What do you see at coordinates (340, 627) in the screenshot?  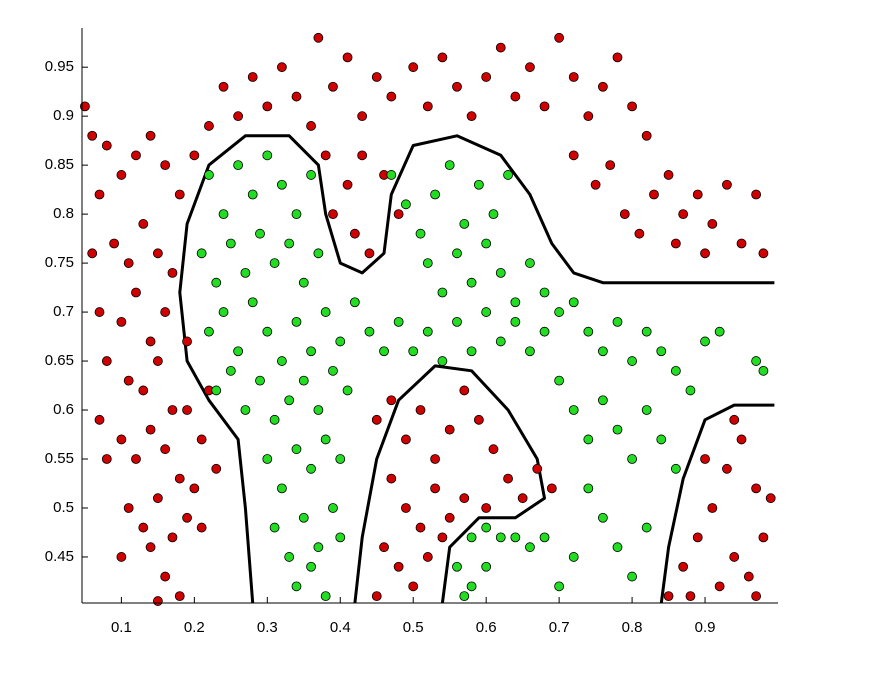 I see `x-tick-label: 0.4` at bounding box center [340, 627].